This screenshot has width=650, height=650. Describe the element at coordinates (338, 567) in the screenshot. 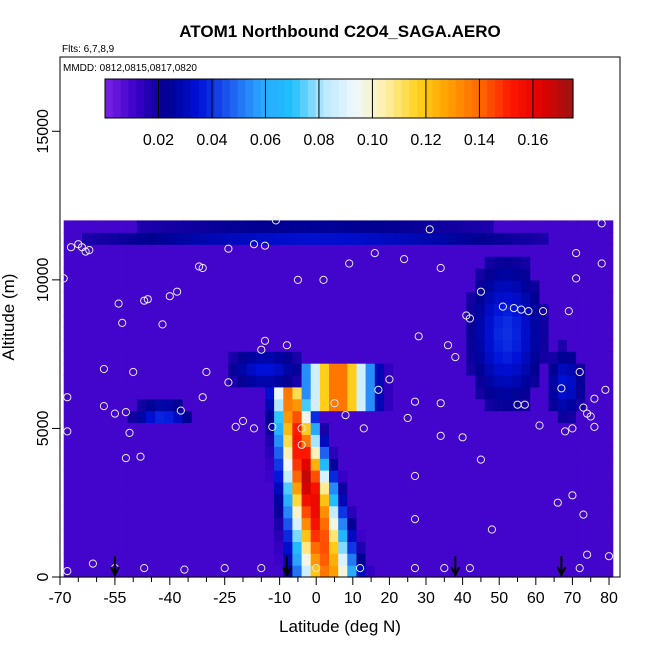

I see `flight-markers` at that location.